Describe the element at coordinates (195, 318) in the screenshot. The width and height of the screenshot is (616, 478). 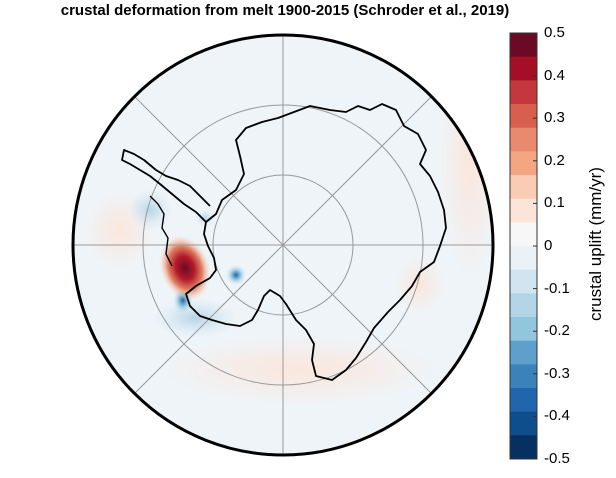
I see `subsidence-ase-wide` at that location.